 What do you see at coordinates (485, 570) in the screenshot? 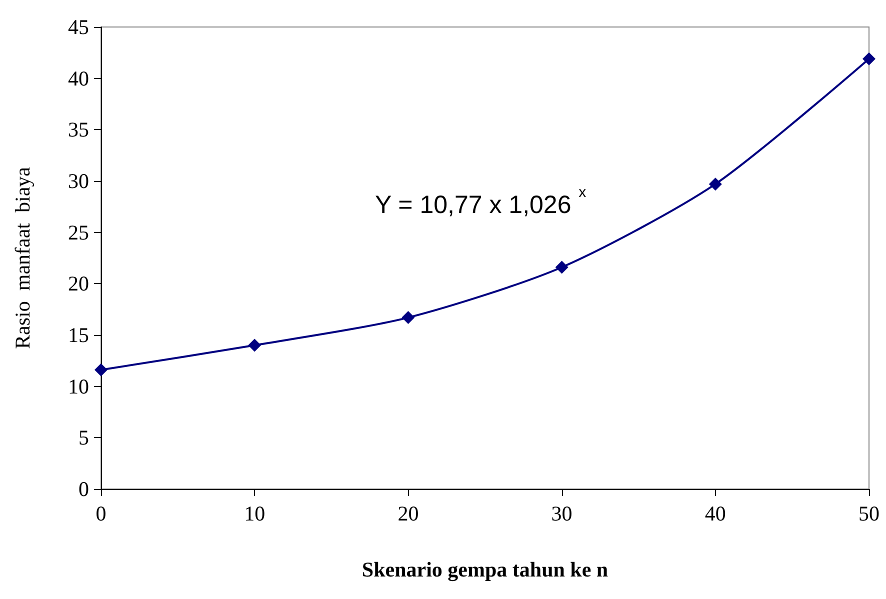
I see `x-axis-title: Skenario gempa tahun ke n` at bounding box center [485, 570].